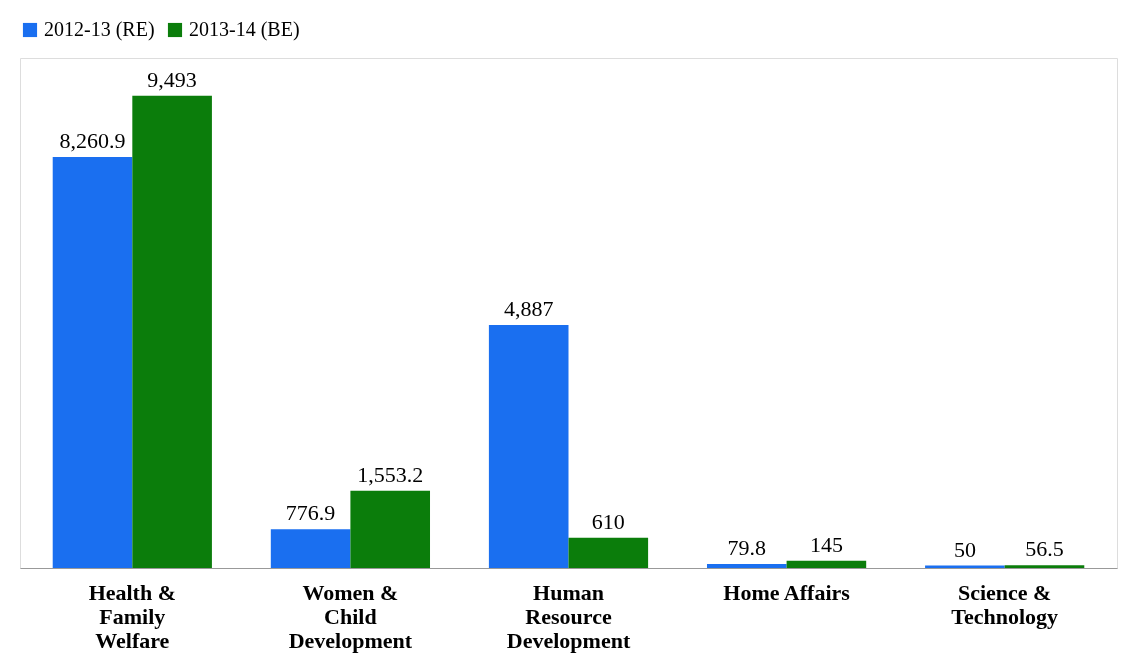 This screenshot has width=1137, height=671. I want to click on data-label: 776.9, so click(310, 513).